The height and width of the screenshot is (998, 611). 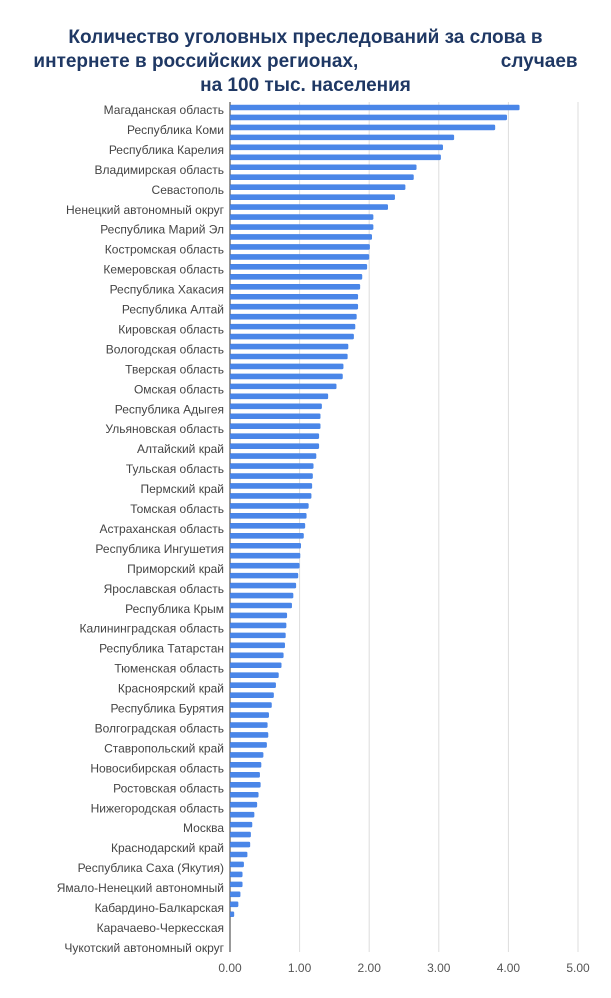 I want to click on category-label: Республика Алтай, so click(x=173, y=310).